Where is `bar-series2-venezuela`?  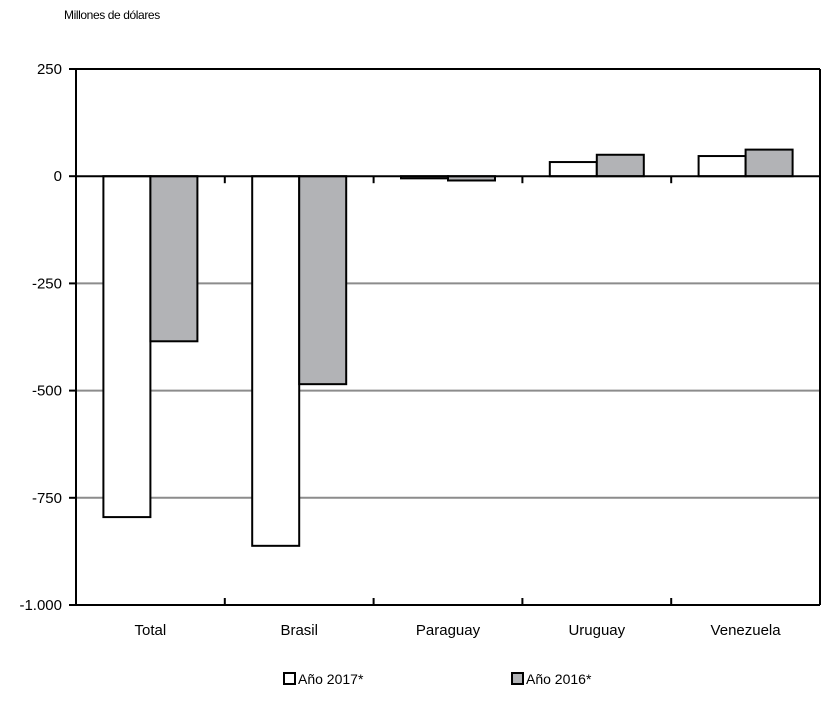
bar-series2-venezuela is located at coordinates (769, 163).